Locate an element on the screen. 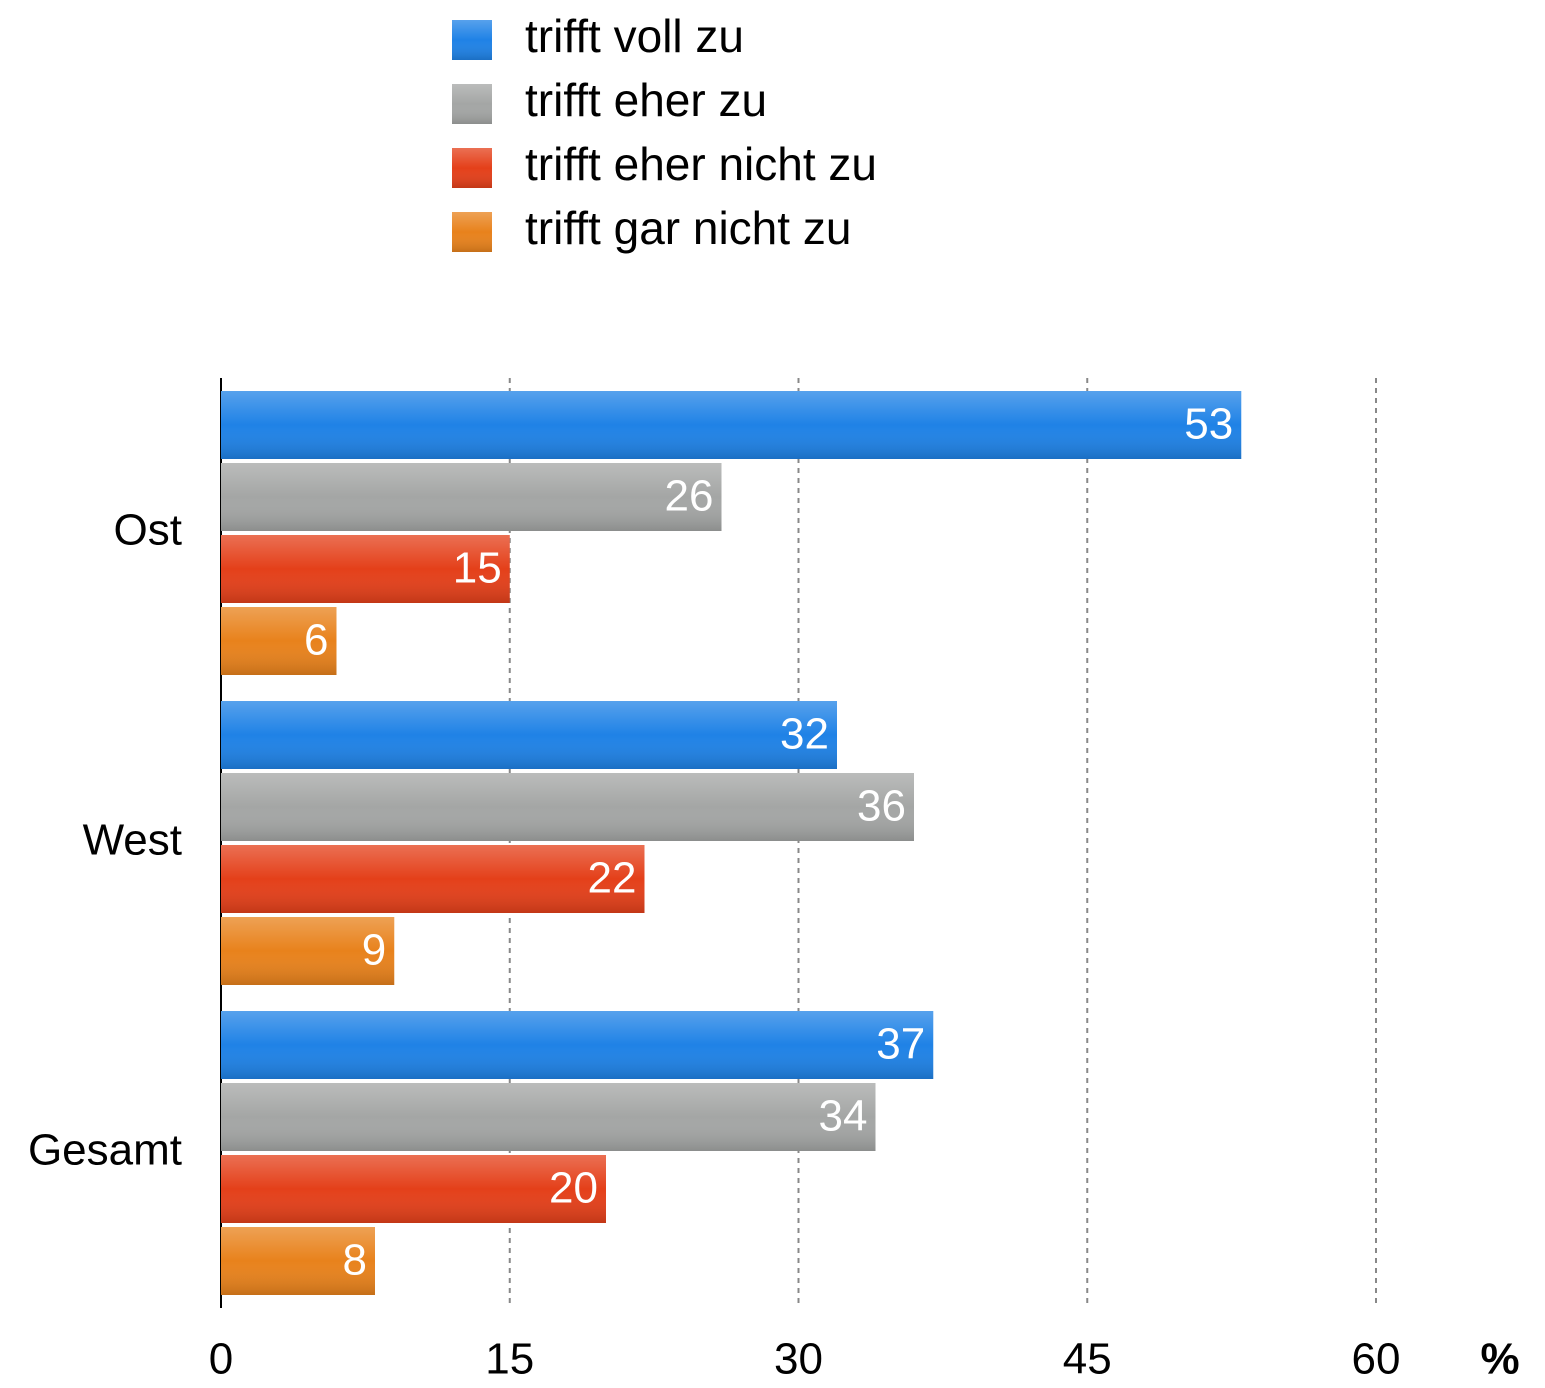  value-label: 6 is located at coordinates (316, 640).